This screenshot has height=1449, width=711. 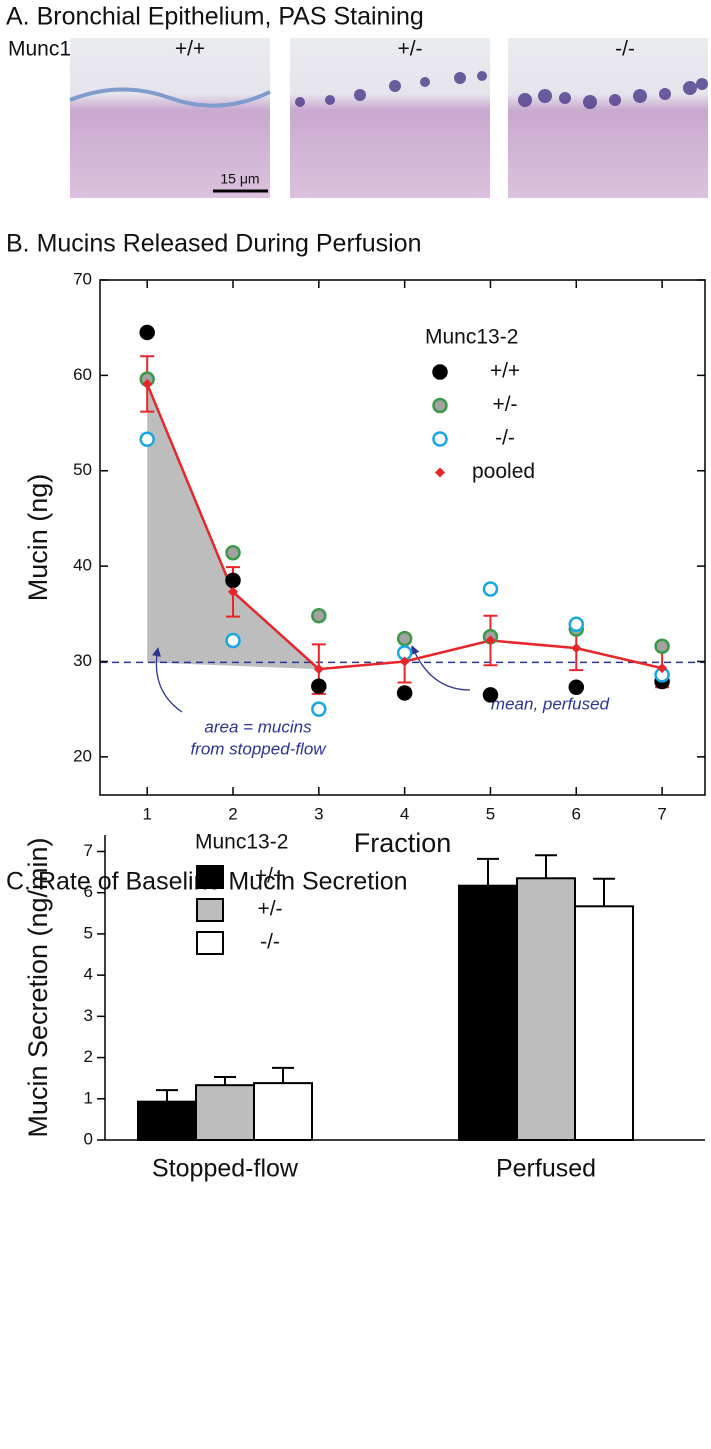 What do you see at coordinates (233, 526) in the screenshot?
I see `stopped-flow-area` at bounding box center [233, 526].